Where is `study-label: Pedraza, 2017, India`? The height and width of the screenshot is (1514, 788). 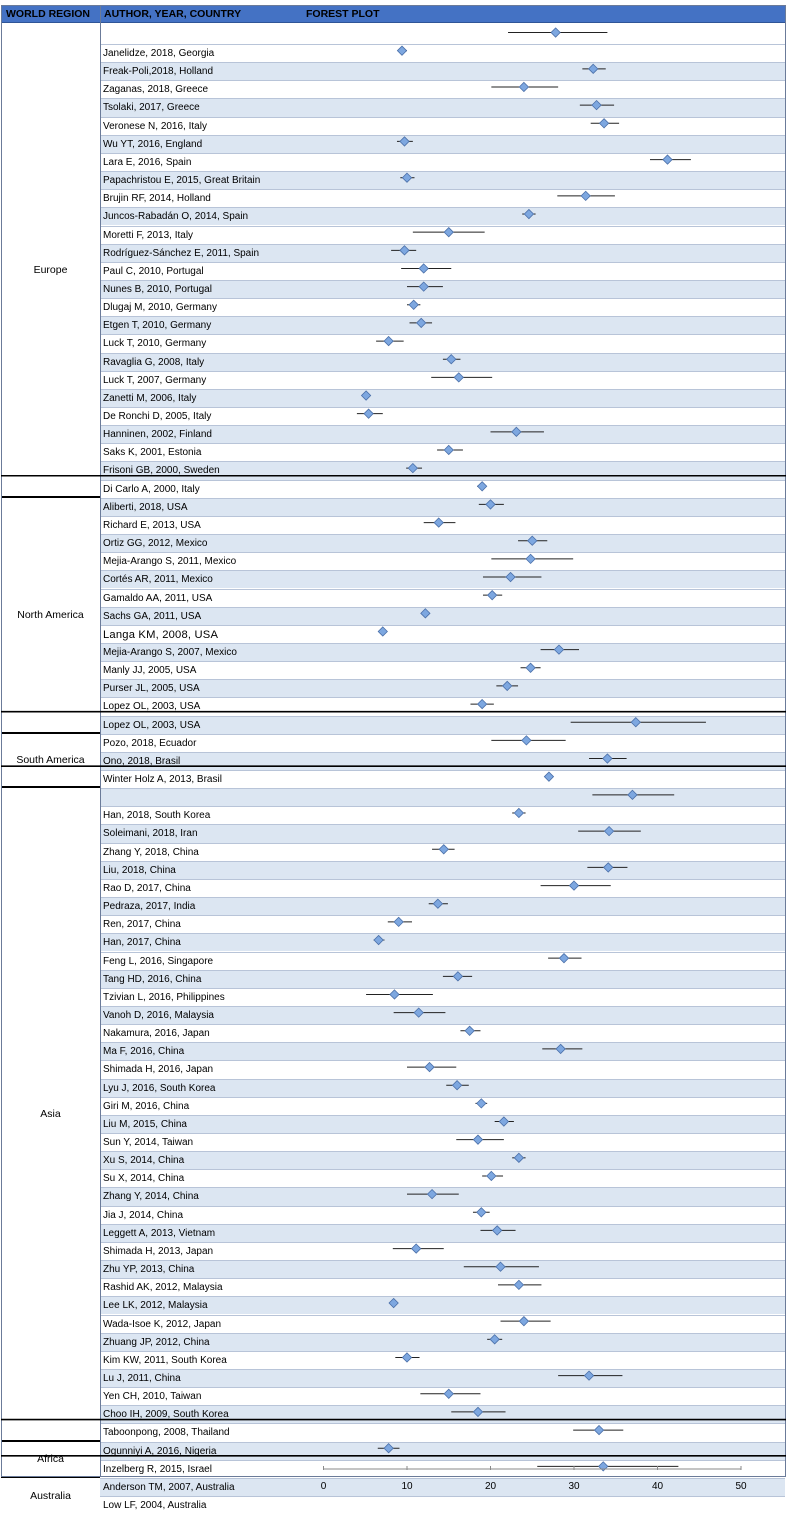 study-label: Pedraza, 2017, India is located at coordinates (149, 907).